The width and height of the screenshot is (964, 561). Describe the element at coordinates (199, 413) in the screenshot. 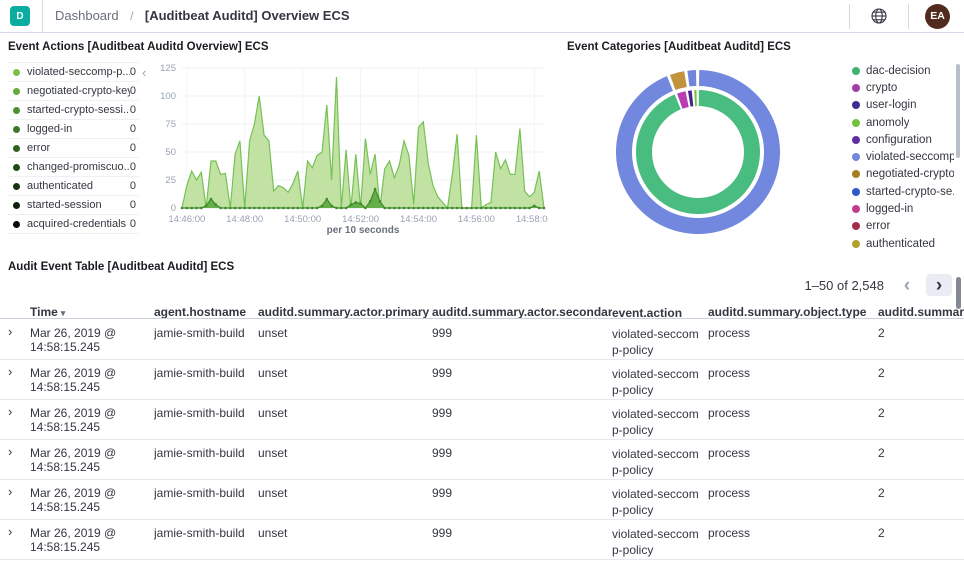

I see `cell-agent-hostname: jamie-smith-build` at that location.